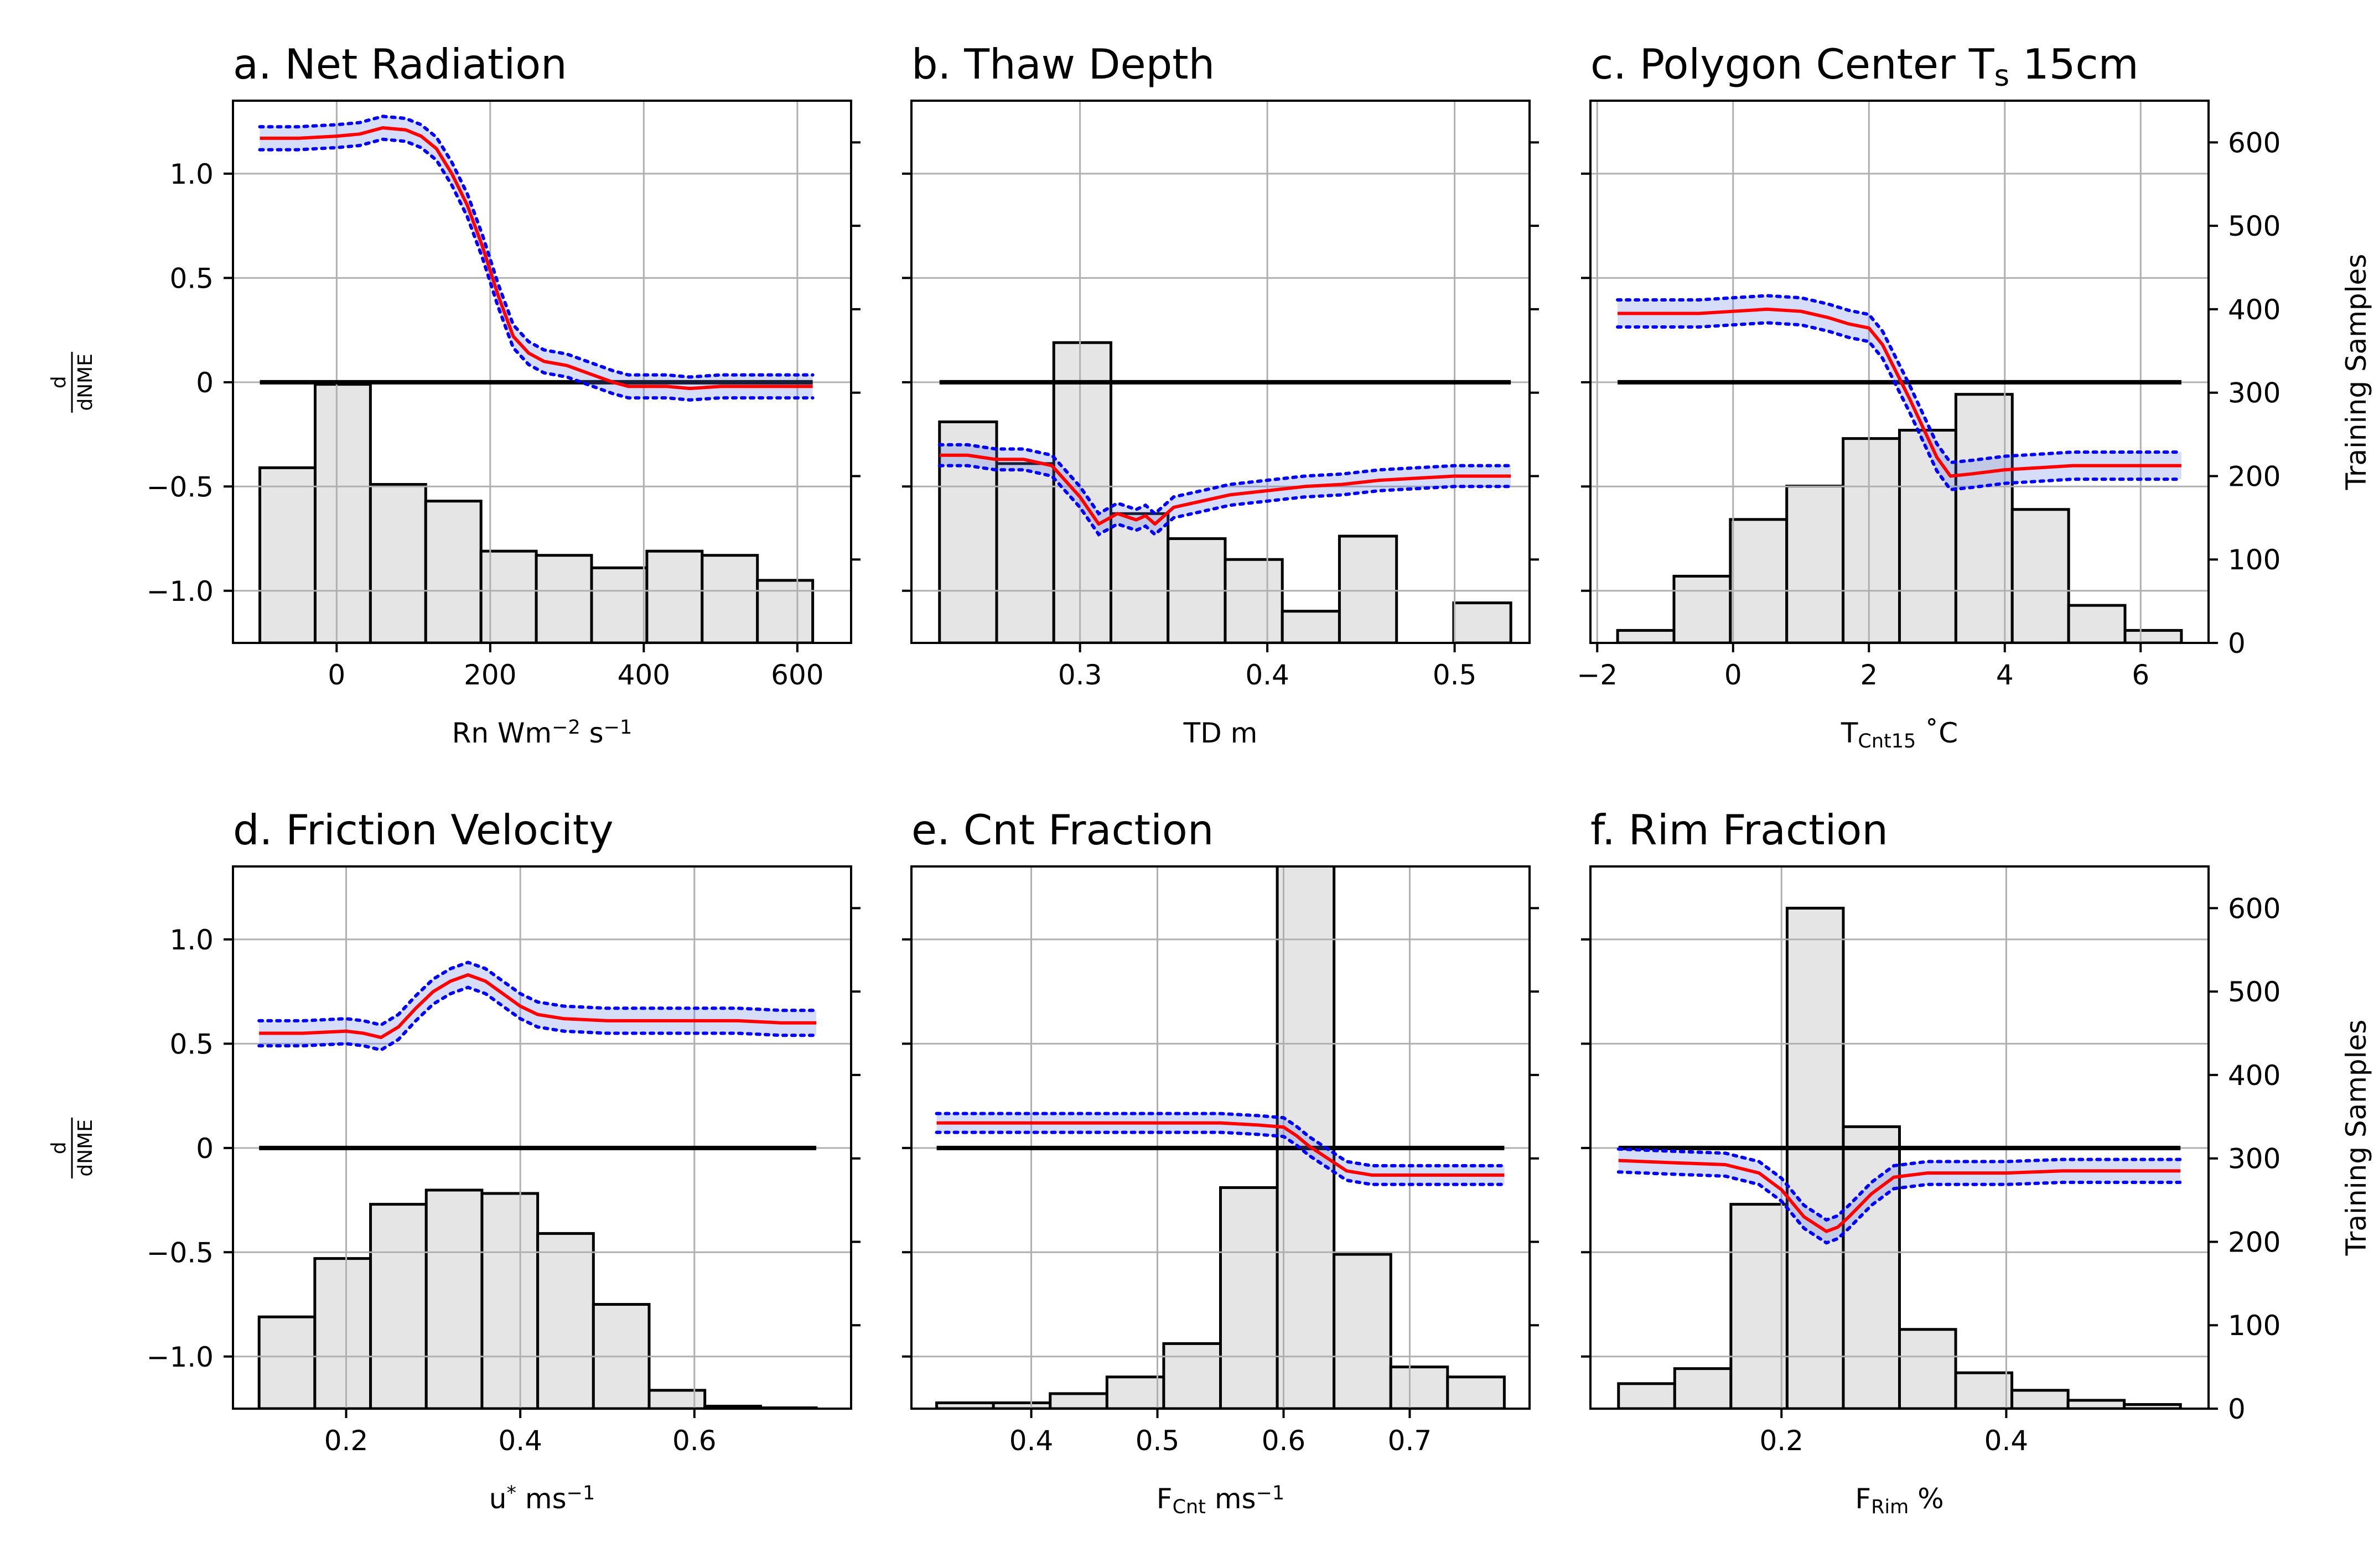 The image size is (2379, 1568). Describe the element at coordinates (1080, 675) in the screenshot. I see `x-tick-label: 0.3` at that location.